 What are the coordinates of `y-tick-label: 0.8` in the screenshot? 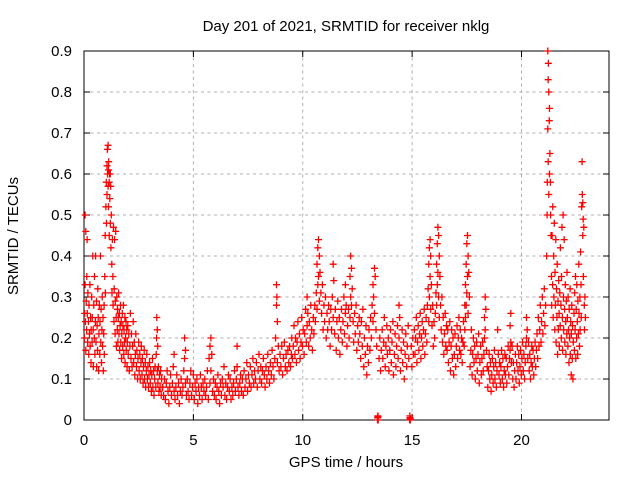 It's located at (61, 92).